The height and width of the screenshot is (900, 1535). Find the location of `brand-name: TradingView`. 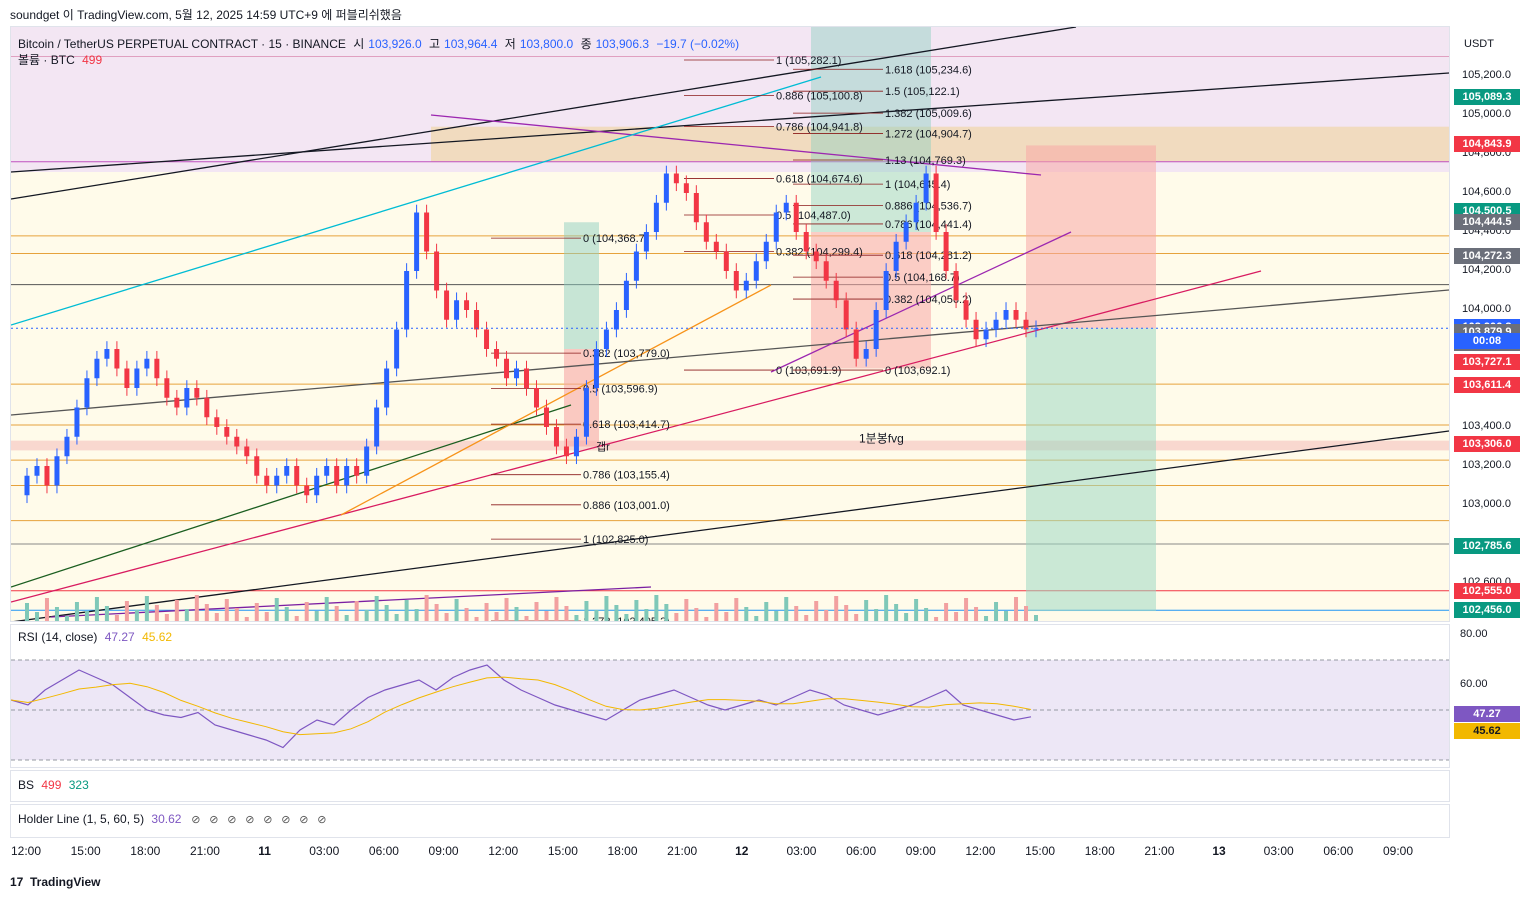

brand-name: TradingView is located at coordinates (65, 882).